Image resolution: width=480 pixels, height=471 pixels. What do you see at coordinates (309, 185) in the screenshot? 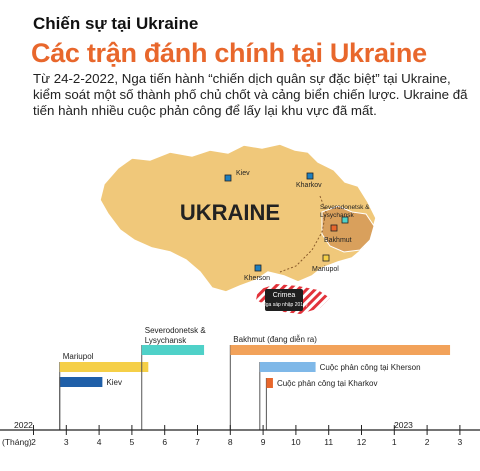
I see `city-label: Kharkov` at bounding box center [309, 185].